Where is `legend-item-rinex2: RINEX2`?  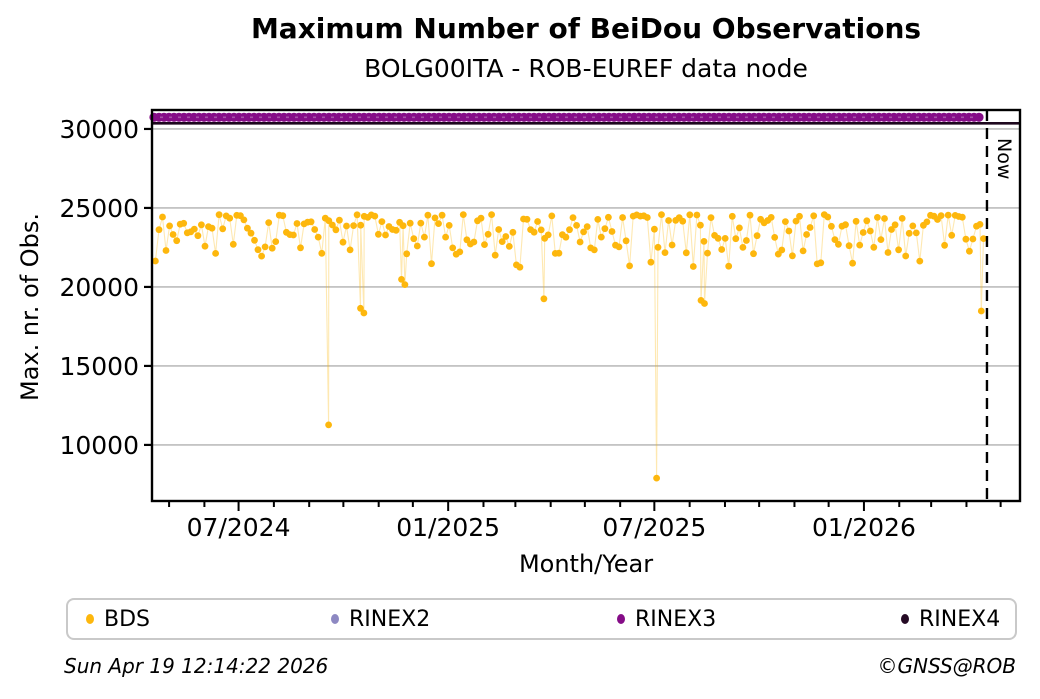
legend-item-rinex2: RINEX2 is located at coordinates (380, 619).